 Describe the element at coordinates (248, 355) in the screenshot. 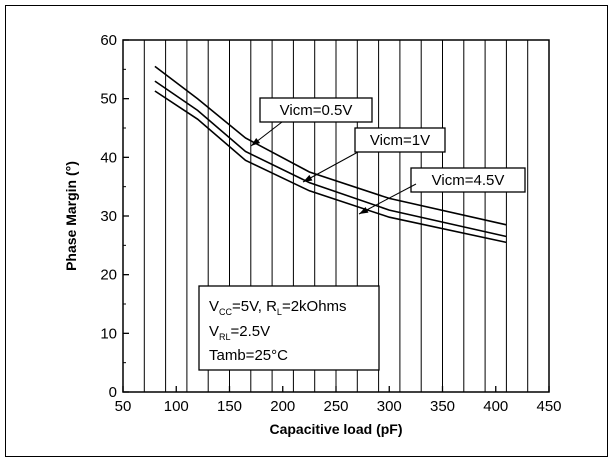

I see `condition-tamb: Tamb=25°C` at that location.